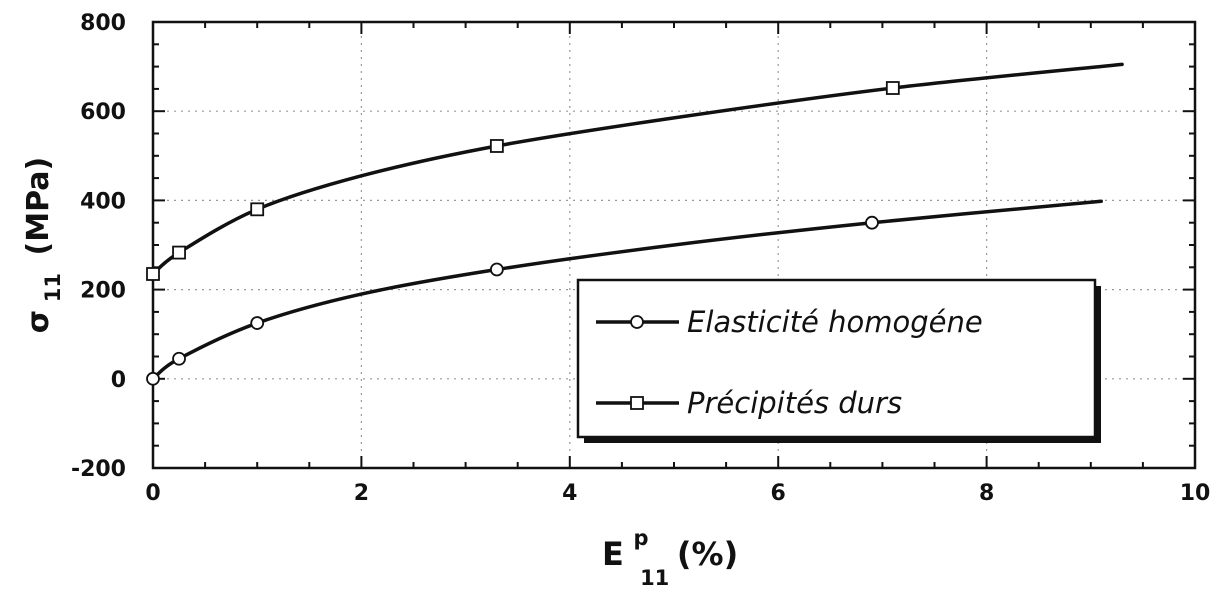 The image size is (1217, 592). Describe the element at coordinates (53, 287) in the screenshot. I see `y-axis-subscript: 11` at that location.